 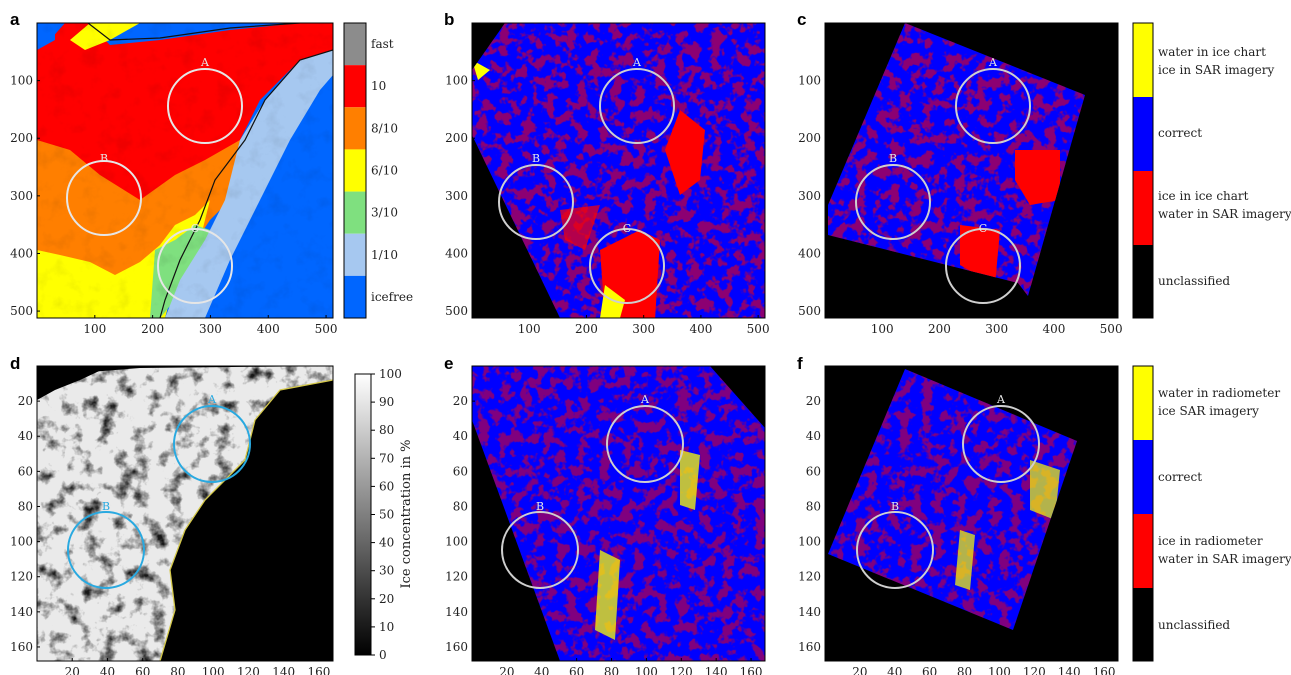 What do you see at coordinates (386, 599) in the screenshot?
I see `colorbar-tick-label: 20` at bounding box center [386, 599].